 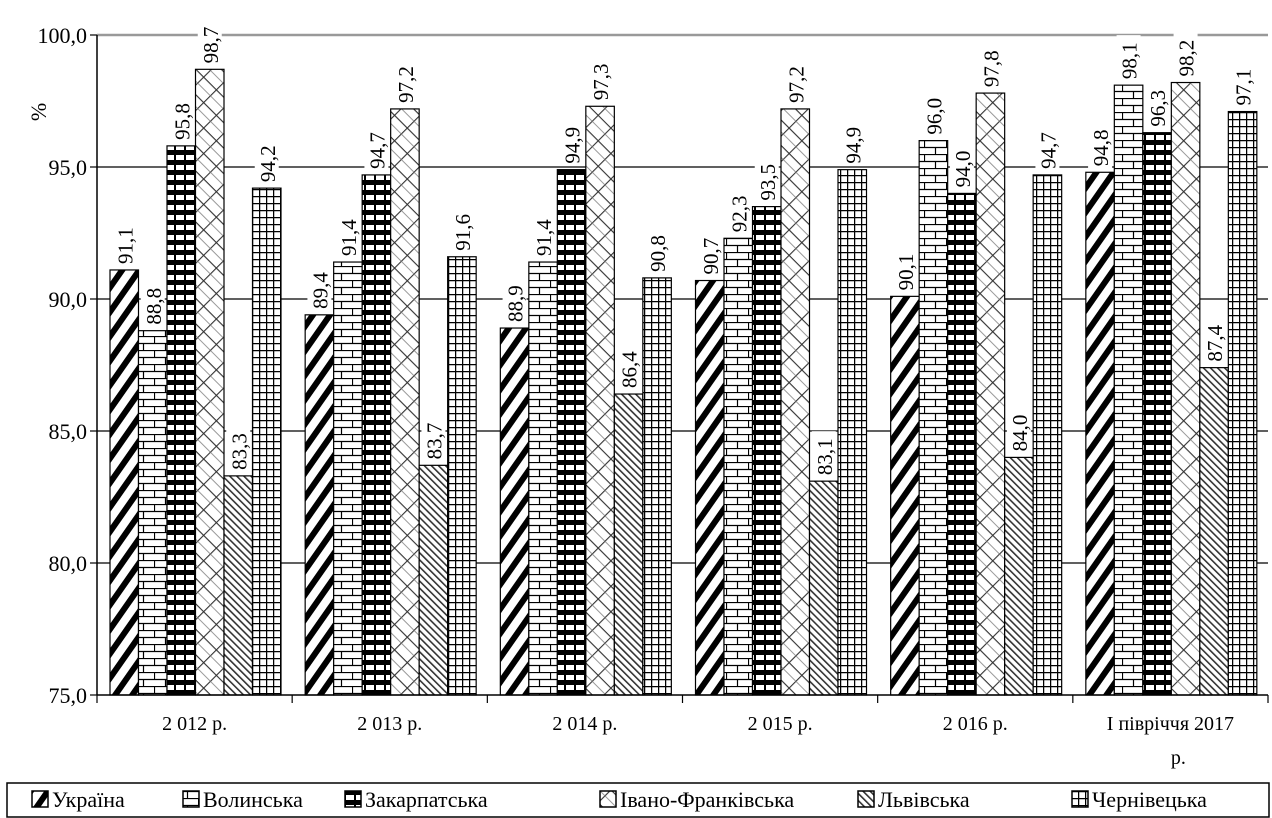 I want to click on data-label: 94,2, so click(x=268, y=163).